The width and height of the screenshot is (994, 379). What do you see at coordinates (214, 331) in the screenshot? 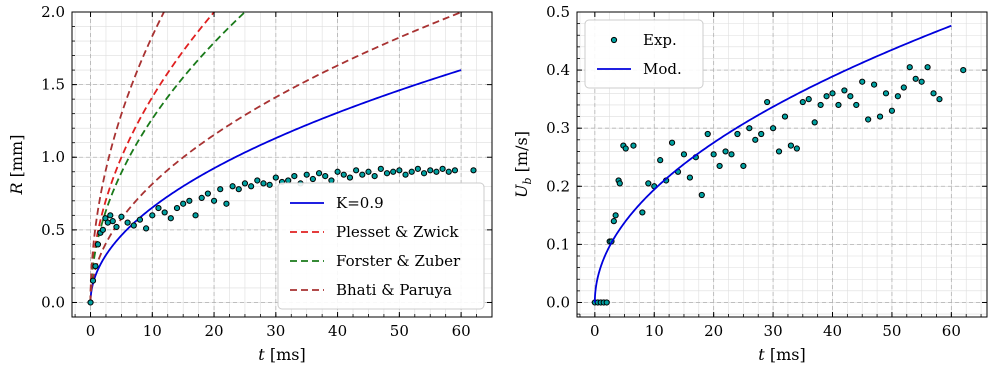
I see `x-tick-label: 20` at bounding box center [214, 331].